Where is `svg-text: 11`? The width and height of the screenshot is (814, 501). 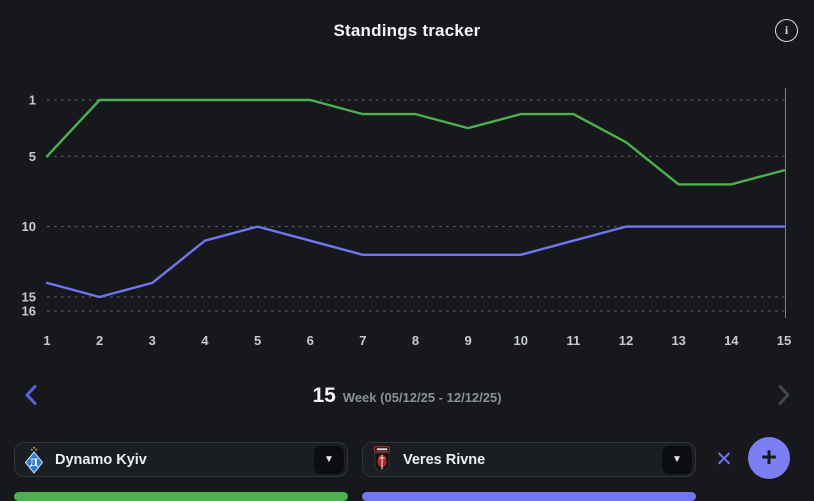 svg-text: 11 is located at coordinates (574, 340).